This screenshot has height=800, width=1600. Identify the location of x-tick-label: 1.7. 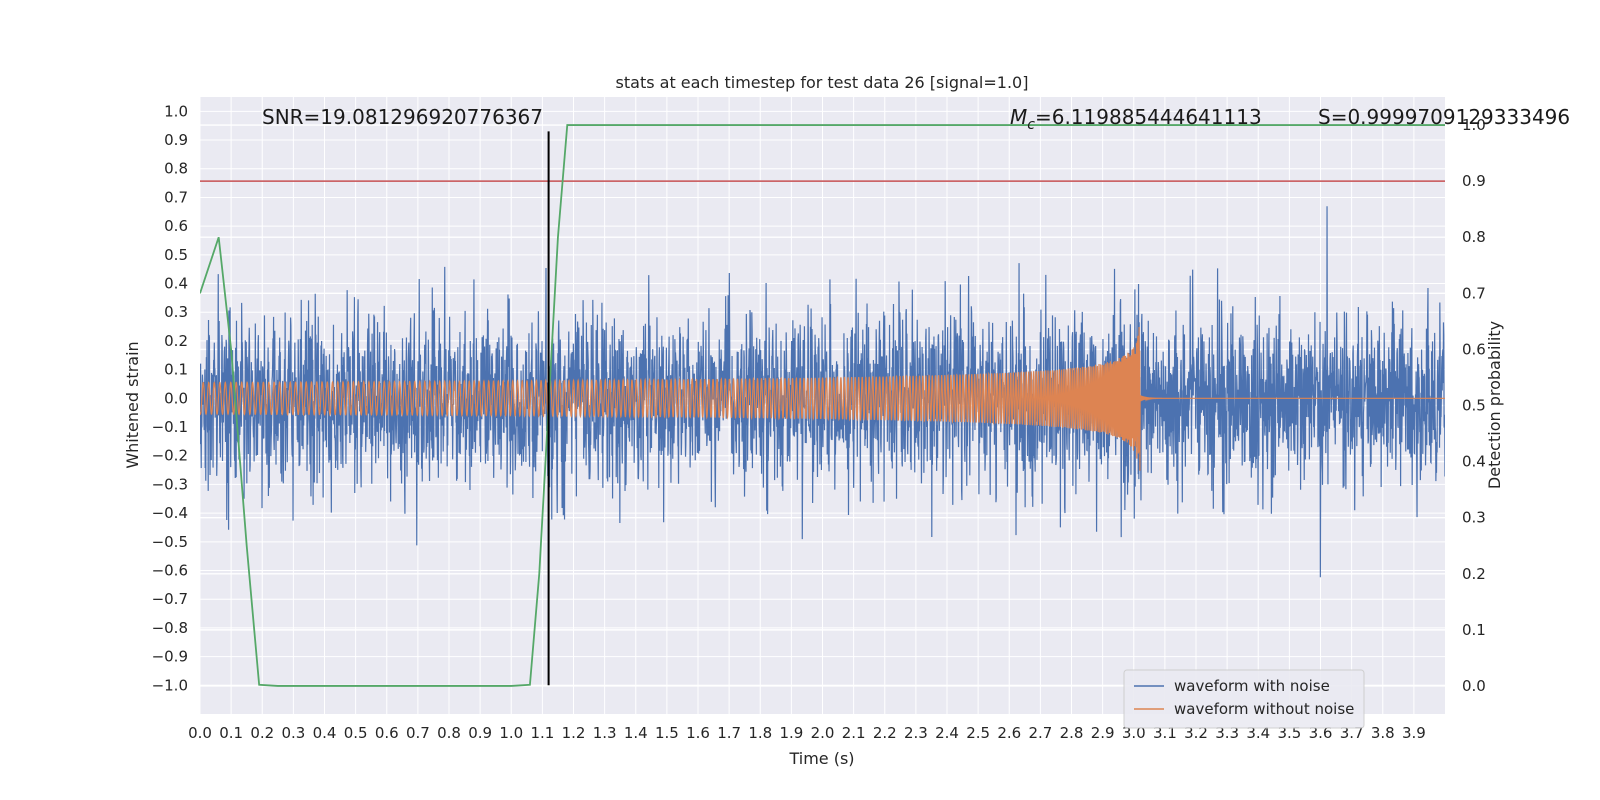
(729, 733).